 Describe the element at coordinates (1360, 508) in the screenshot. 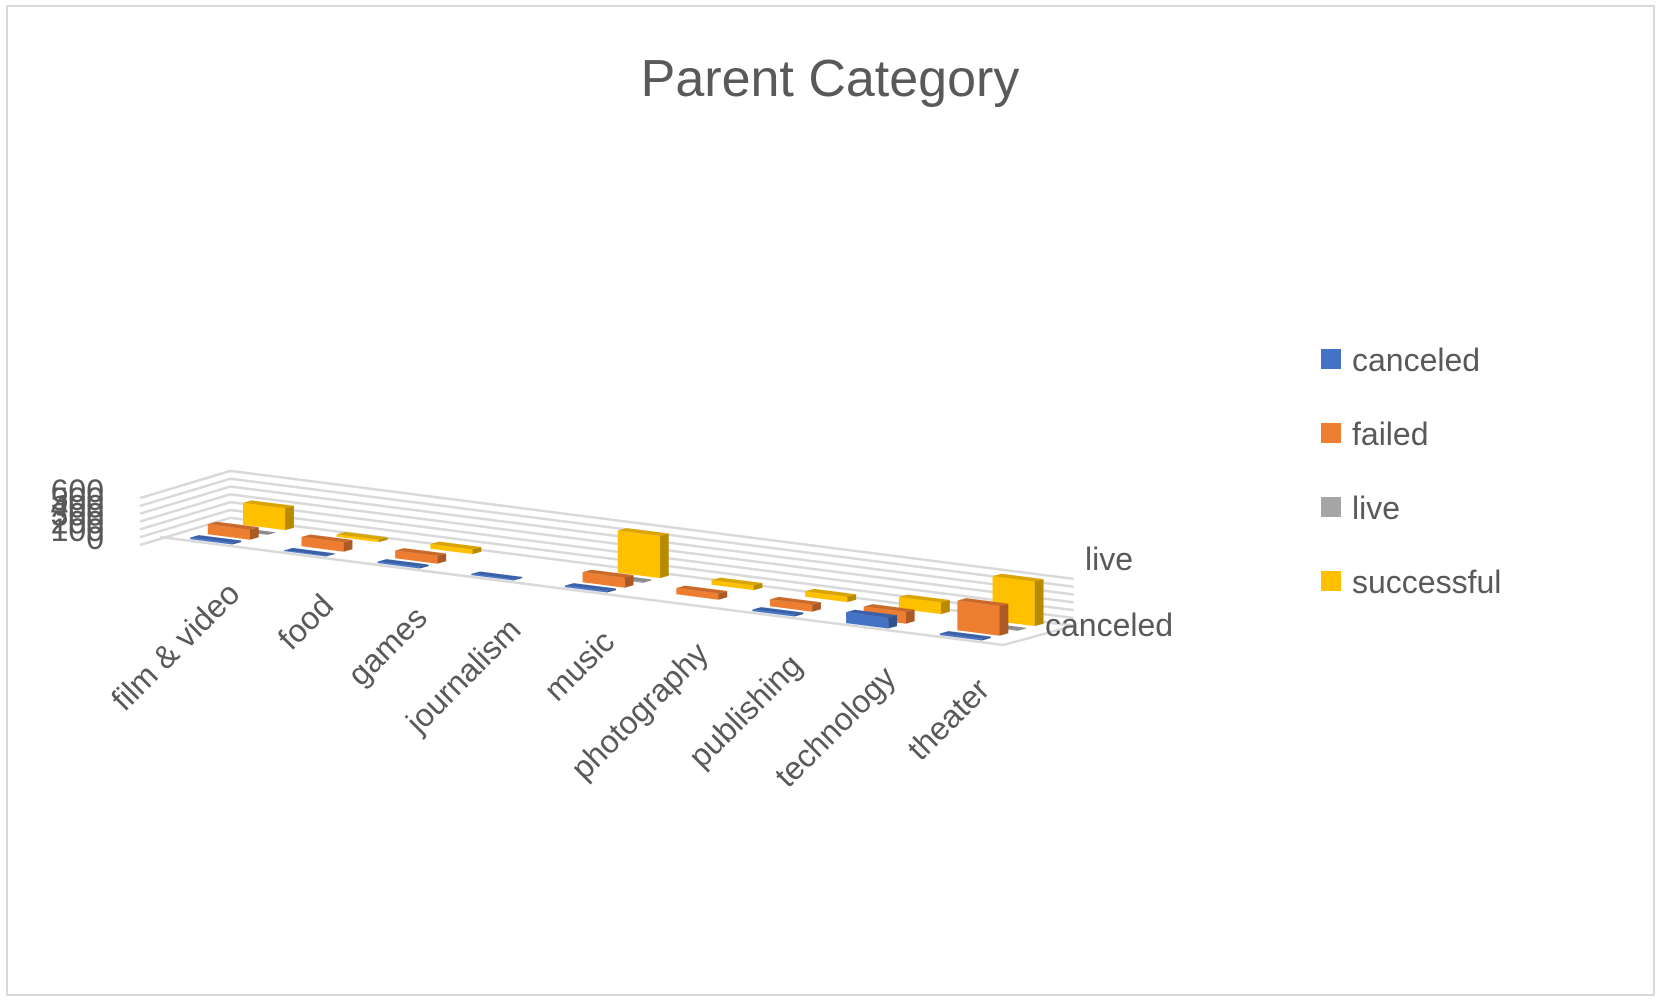

I see `legend-item: live` at that location.